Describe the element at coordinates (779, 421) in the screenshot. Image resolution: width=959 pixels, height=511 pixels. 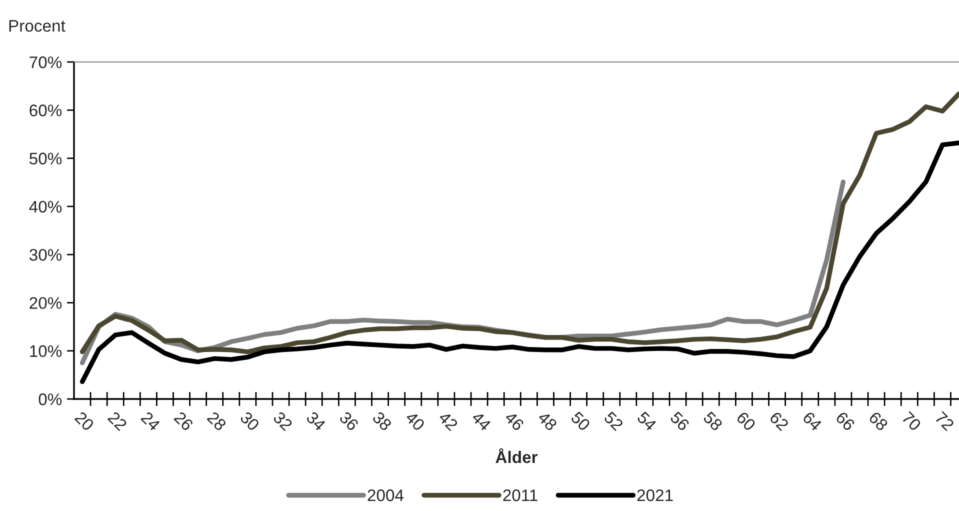
I see `x-tick-label: 62` at that location.